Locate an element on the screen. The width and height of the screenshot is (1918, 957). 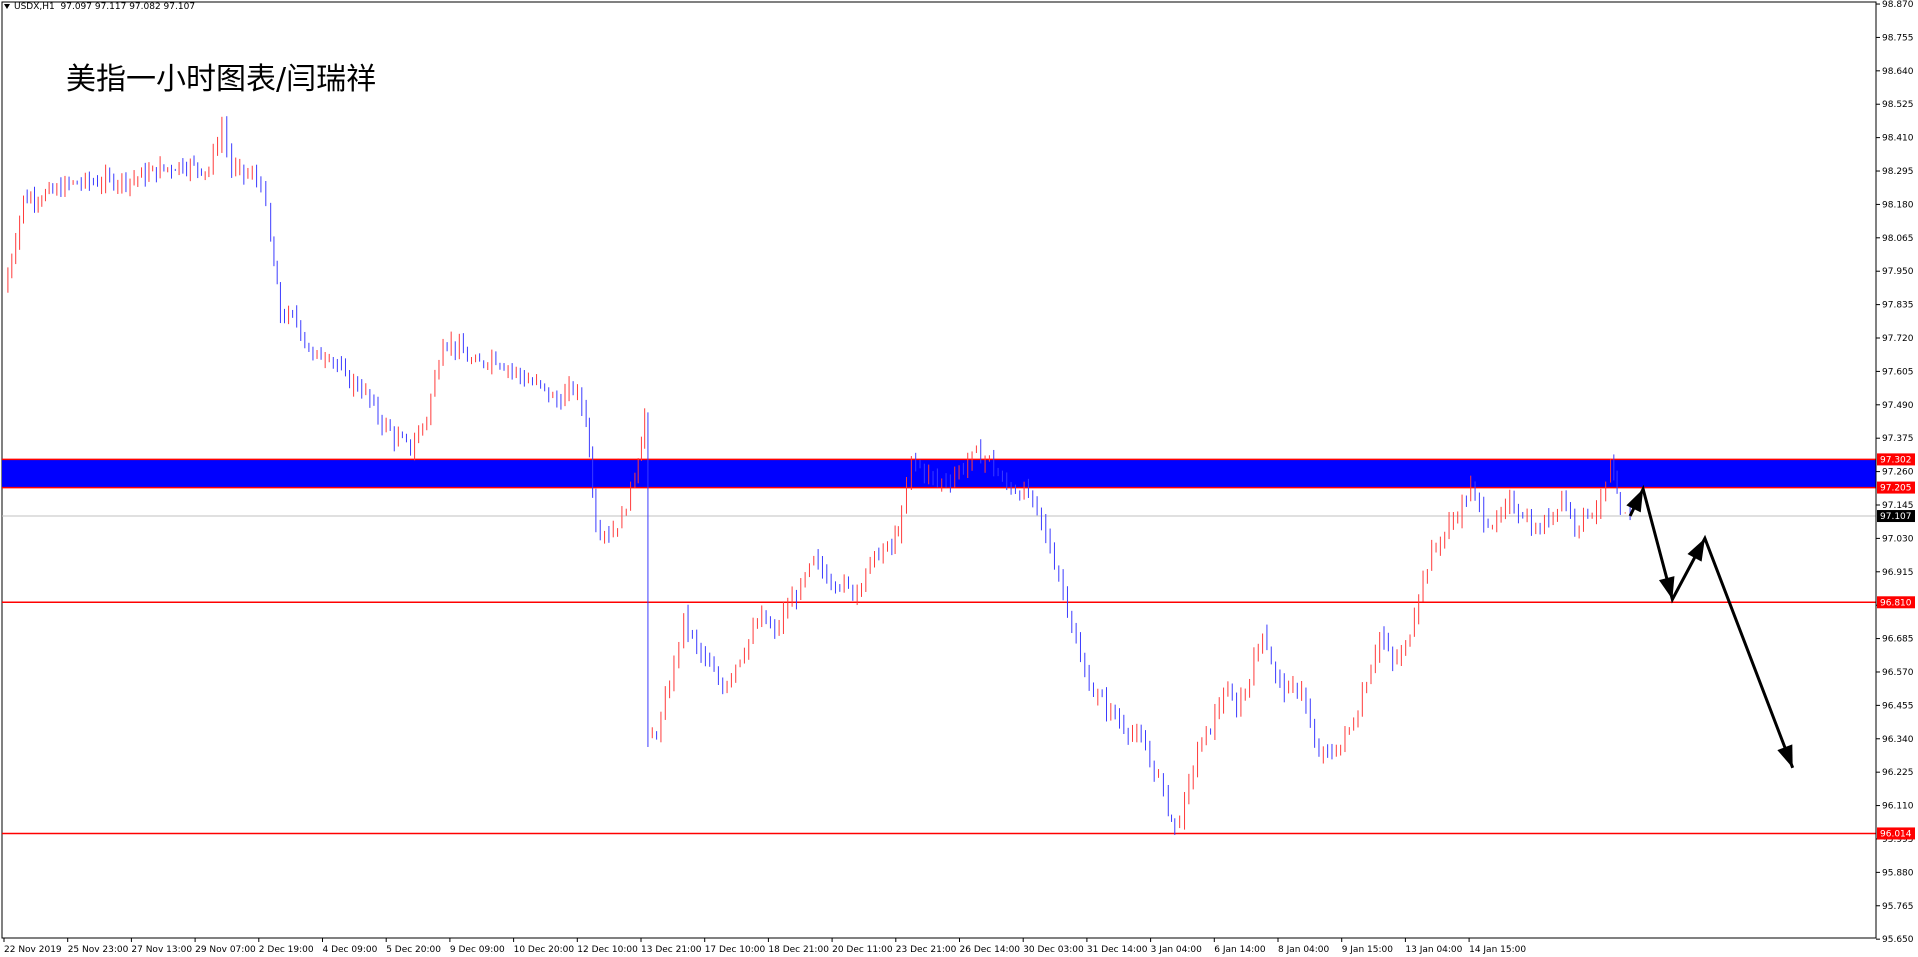
xtick-label: 17 Dec 10:00 is located at coordinates (735, 950).